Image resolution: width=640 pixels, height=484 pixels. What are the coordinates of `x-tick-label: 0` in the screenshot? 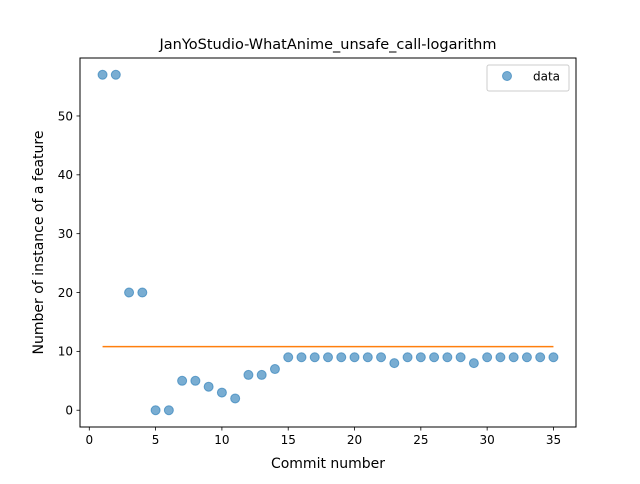 It's located at (89, 440).